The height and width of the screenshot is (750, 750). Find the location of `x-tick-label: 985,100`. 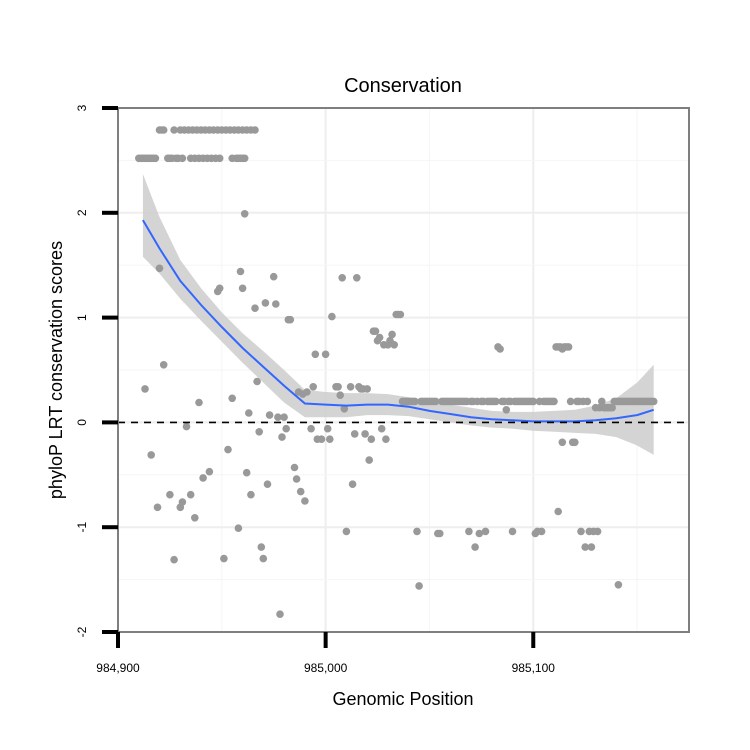

x-tick-label: 985,100 is located at coordinates (534, 668).